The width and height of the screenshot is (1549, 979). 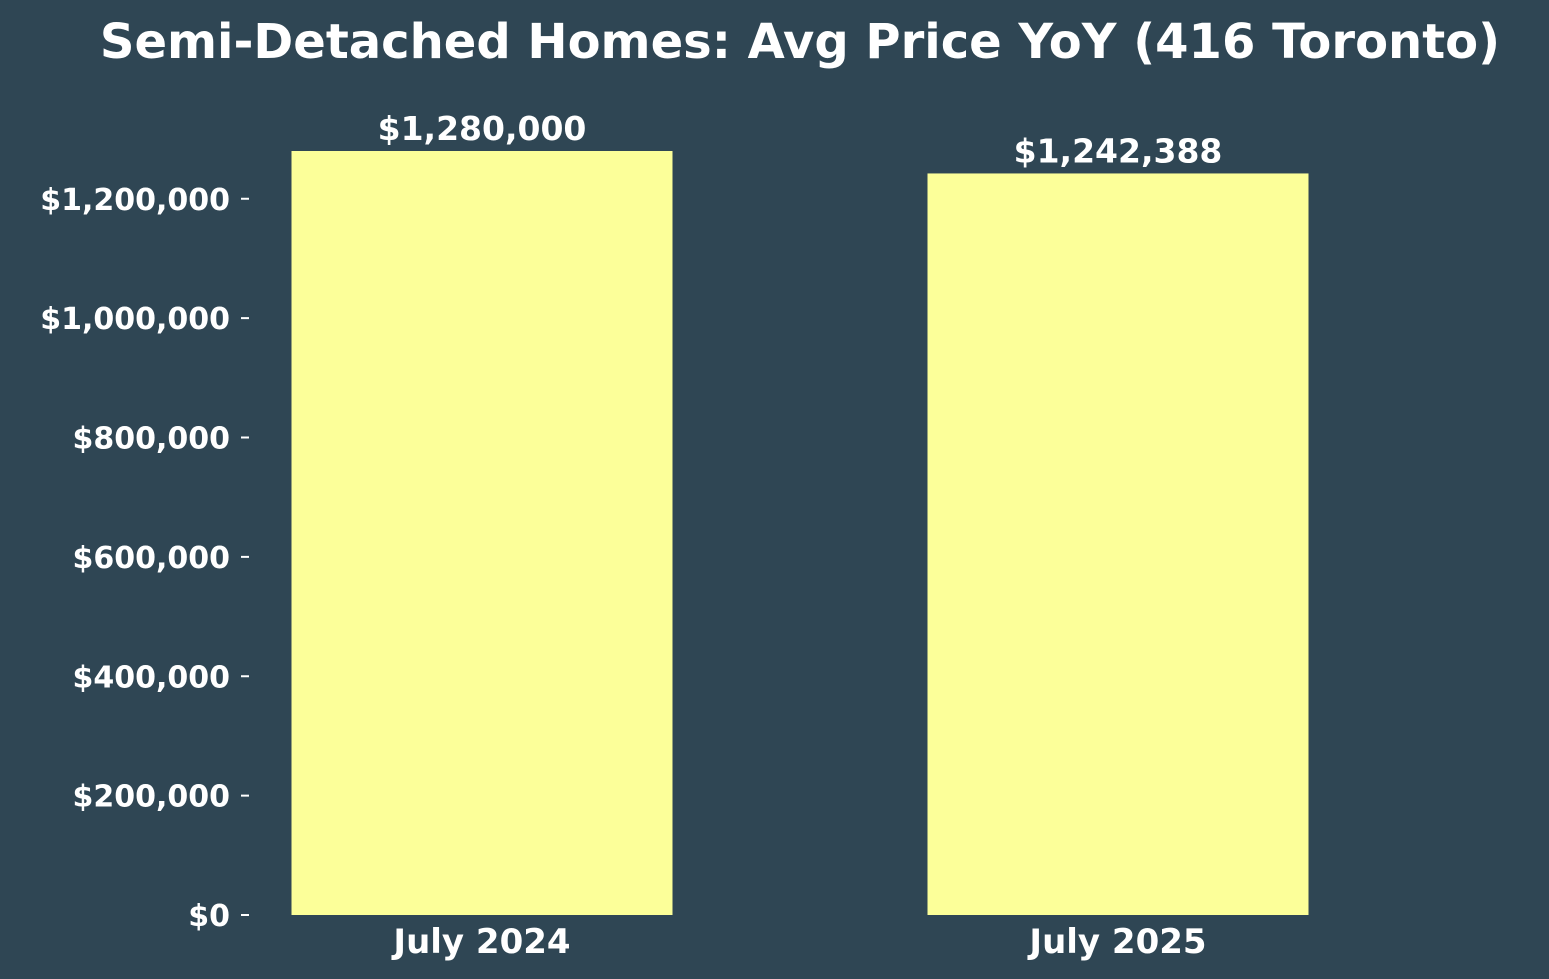 I want to click on y-tick-label: $0, so click(x=209, y=916).